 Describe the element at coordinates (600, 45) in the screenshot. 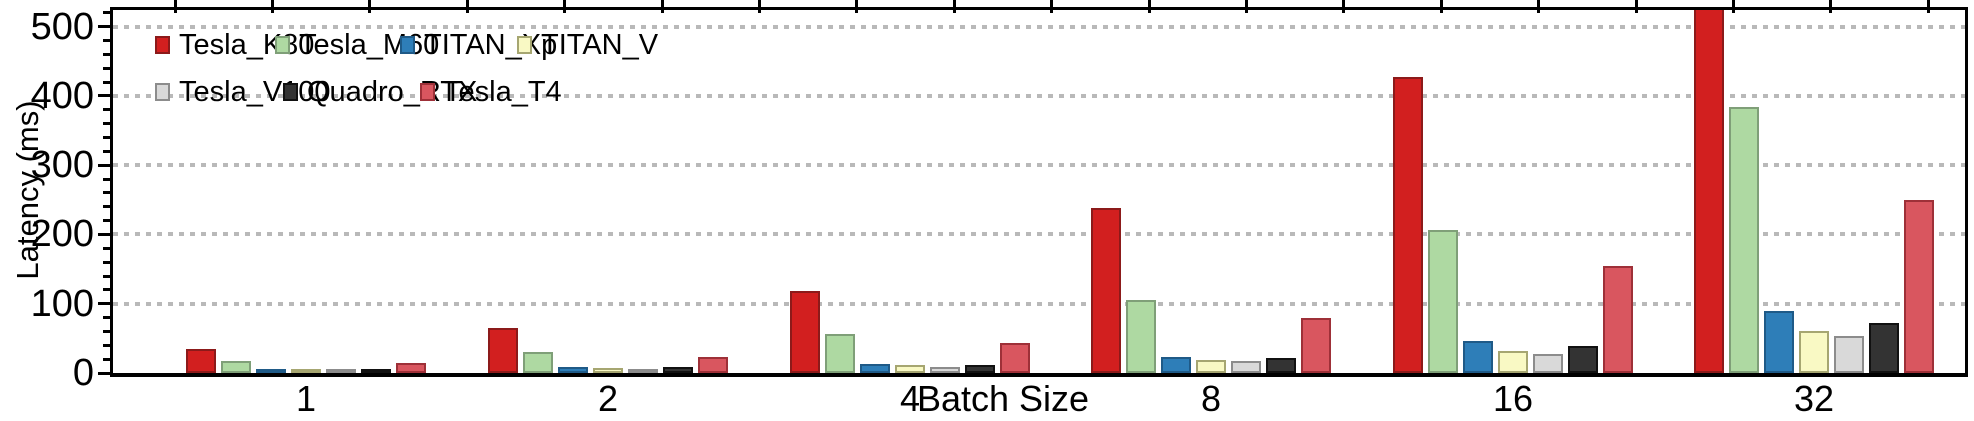

I see `legend-label-TITAN_V: TITAN_V` at that location.